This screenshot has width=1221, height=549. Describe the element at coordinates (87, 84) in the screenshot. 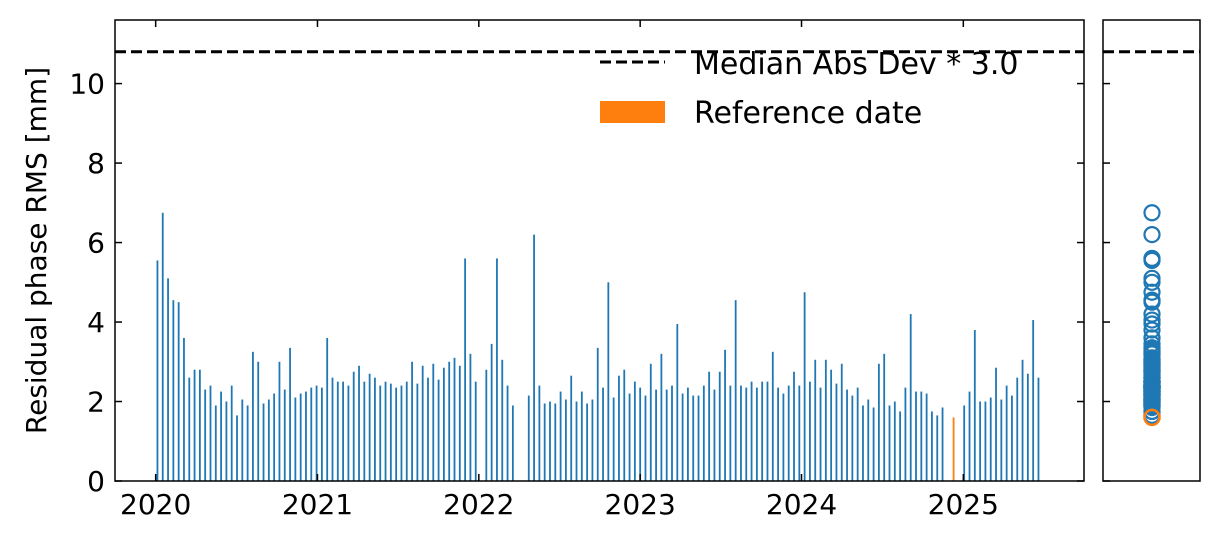

I see `y-tick-label: 10` at that location.